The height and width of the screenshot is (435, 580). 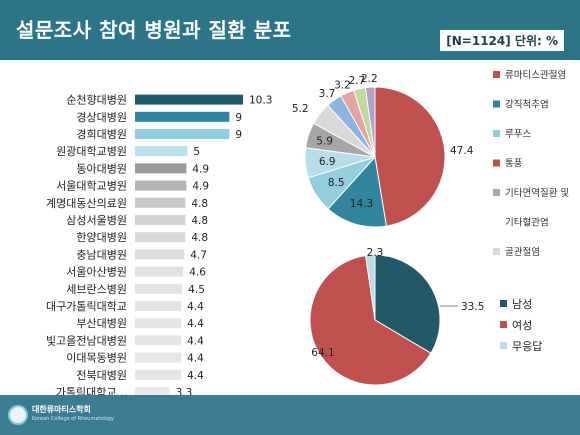 I want to click on bar-category-label: 충남대병원, so click(x=101, y=254).